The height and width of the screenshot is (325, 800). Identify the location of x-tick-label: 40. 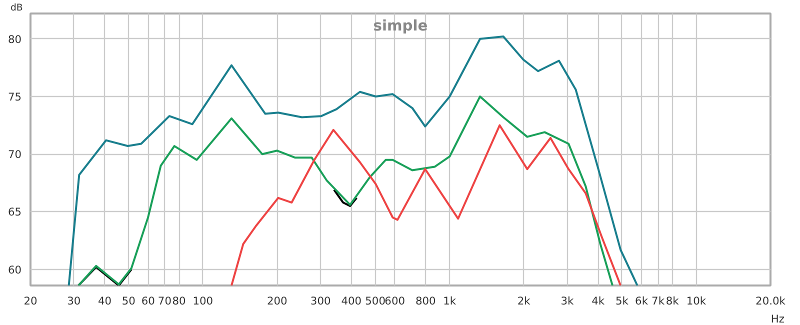
(105, 301).